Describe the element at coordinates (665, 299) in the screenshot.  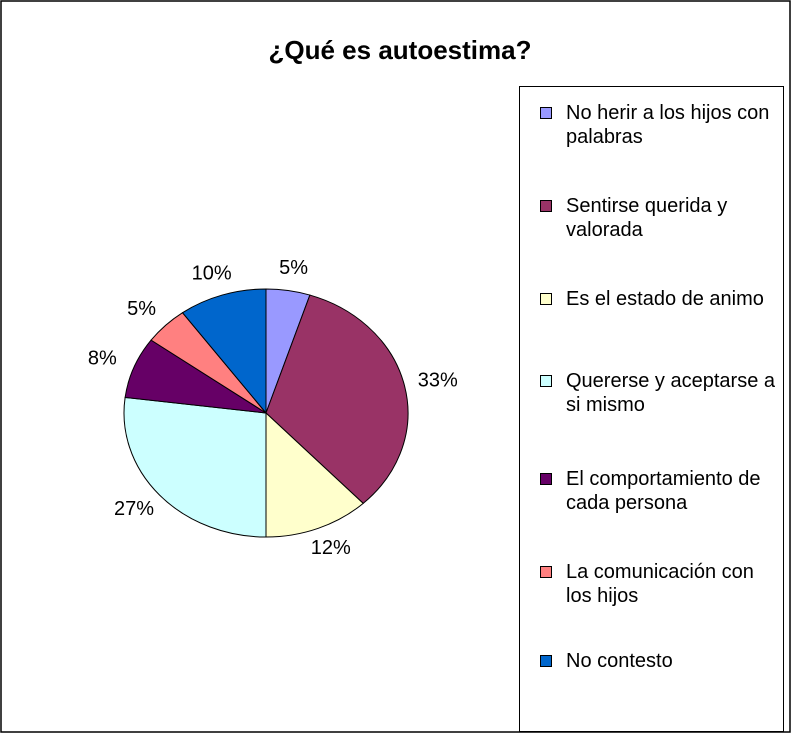
I see `legend-label: Es el estado de animo` at that location.